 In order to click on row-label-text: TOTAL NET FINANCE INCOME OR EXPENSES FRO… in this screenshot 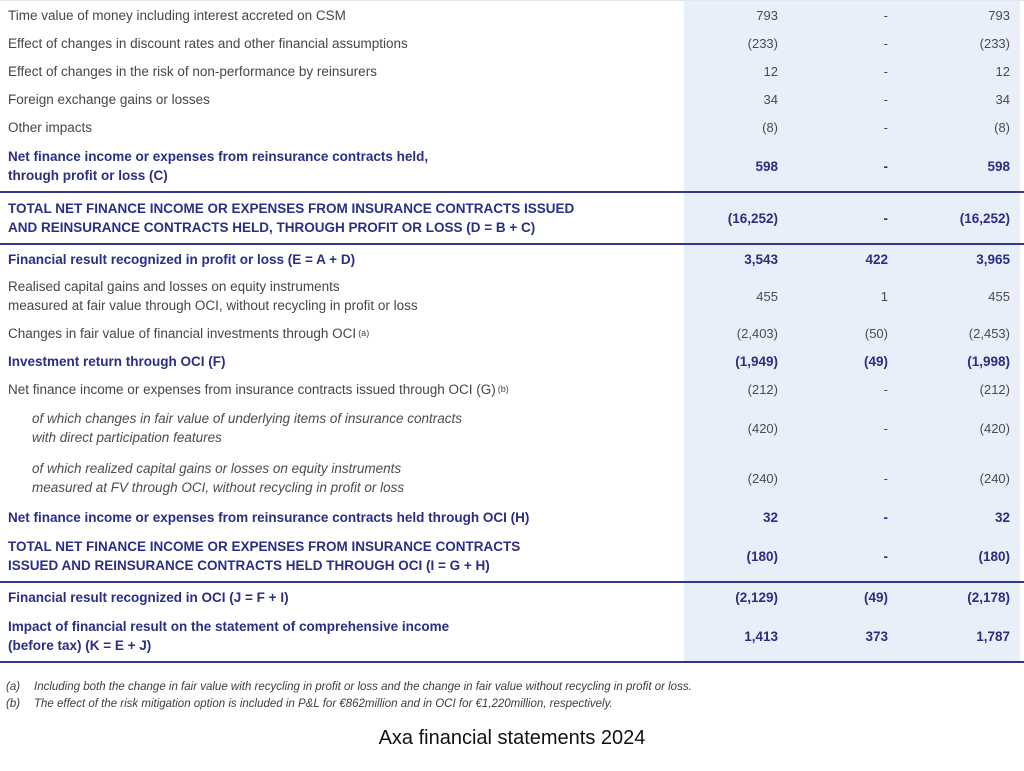, I will do `click(264, 556)`.